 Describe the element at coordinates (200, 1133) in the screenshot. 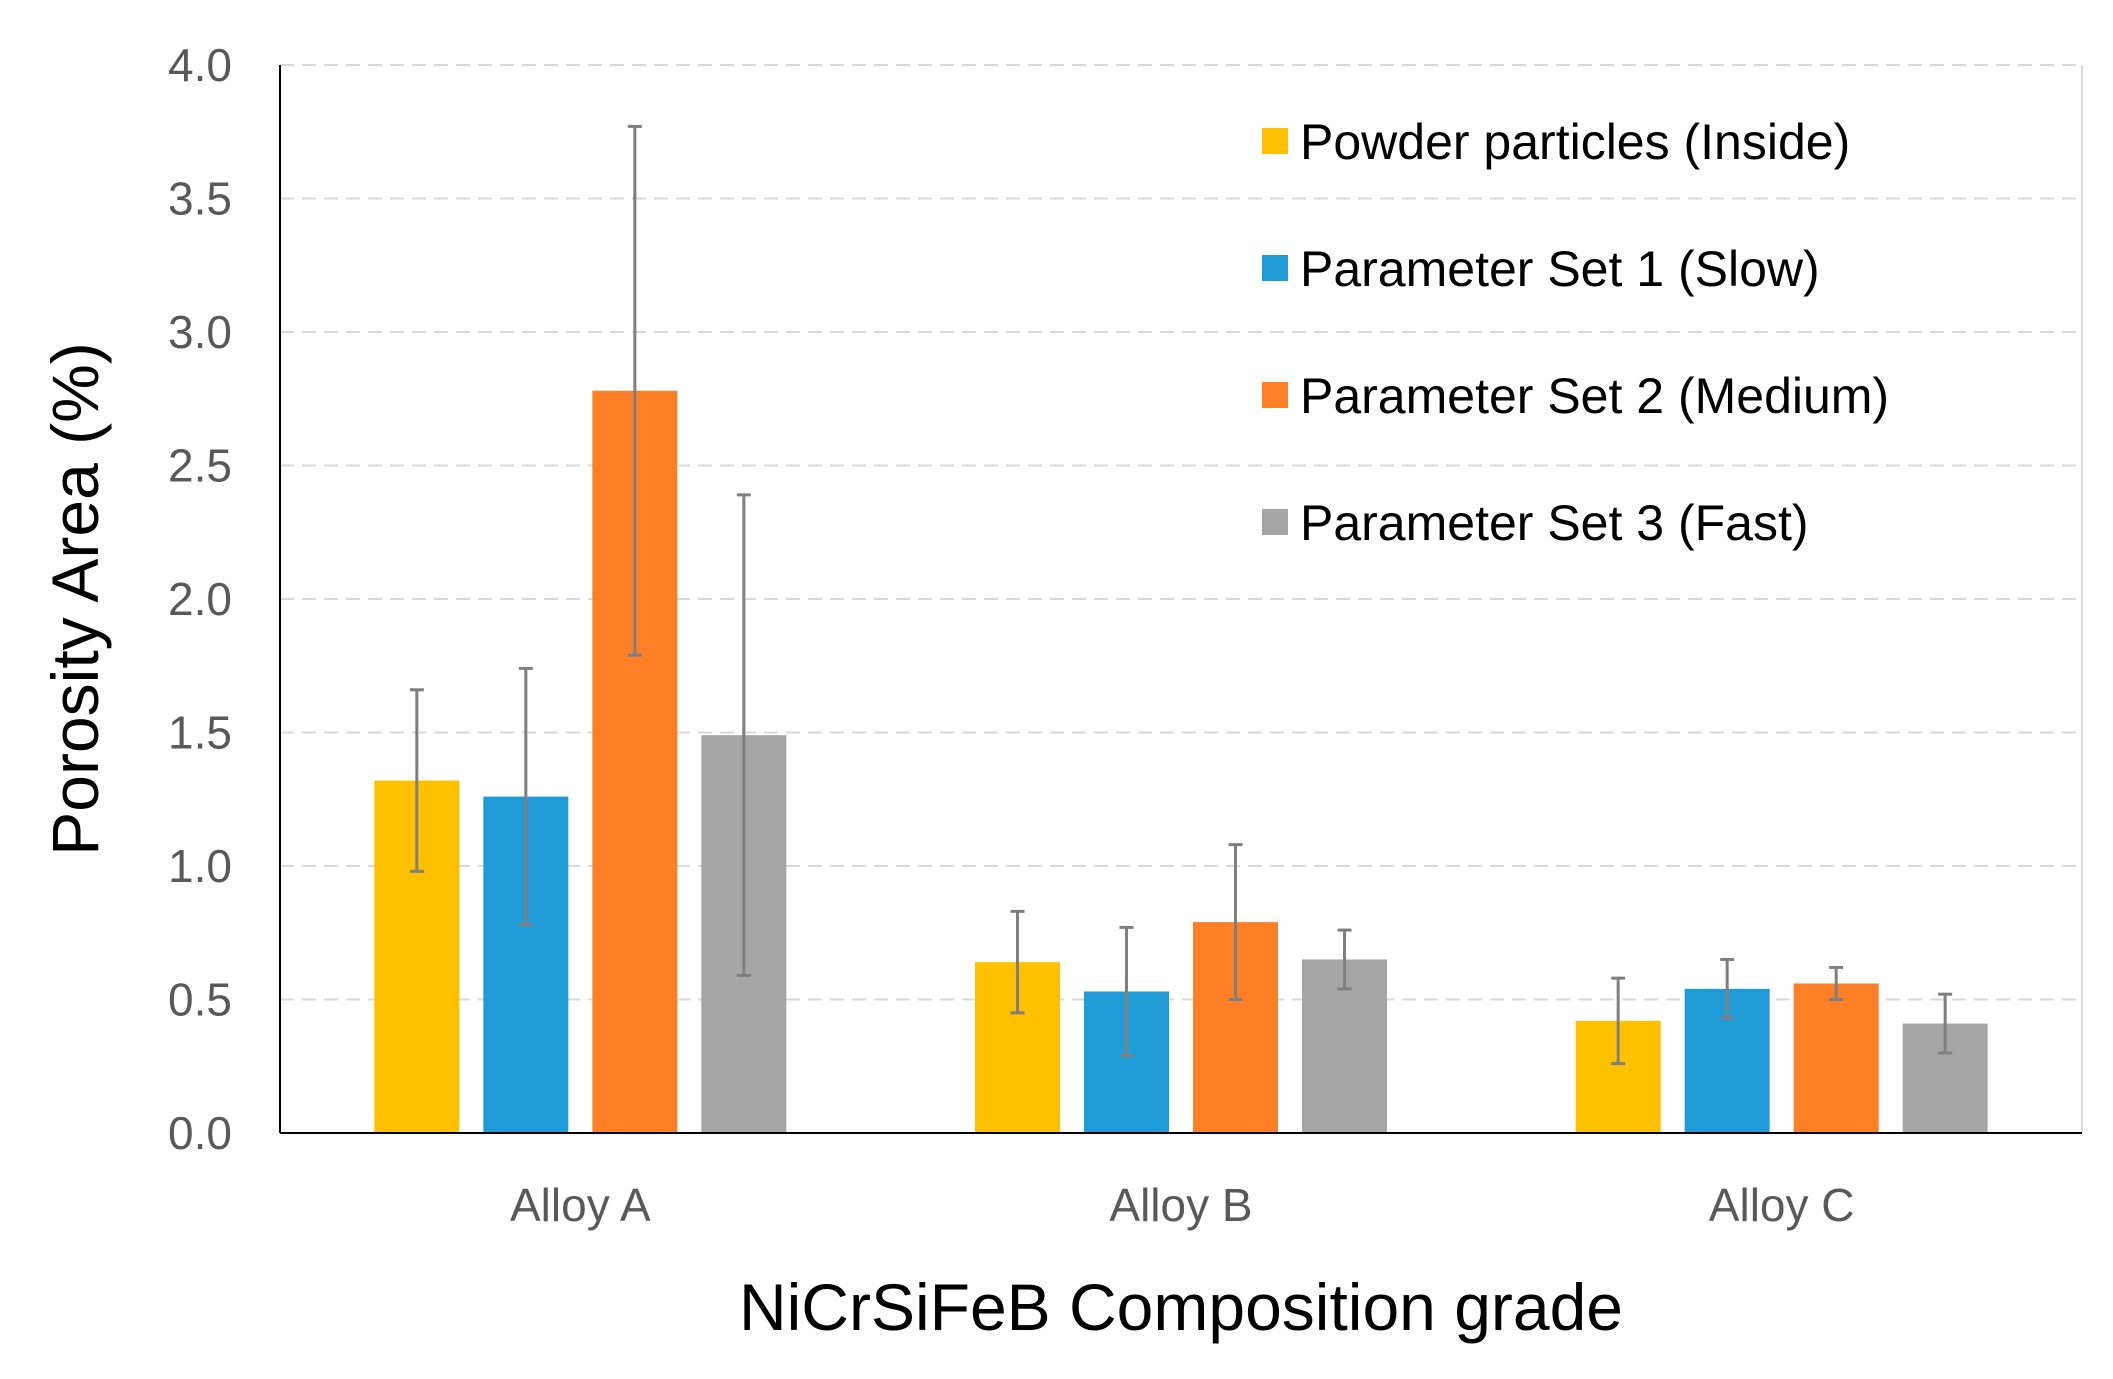

I see `y-tick-label: 0.0` at that location.